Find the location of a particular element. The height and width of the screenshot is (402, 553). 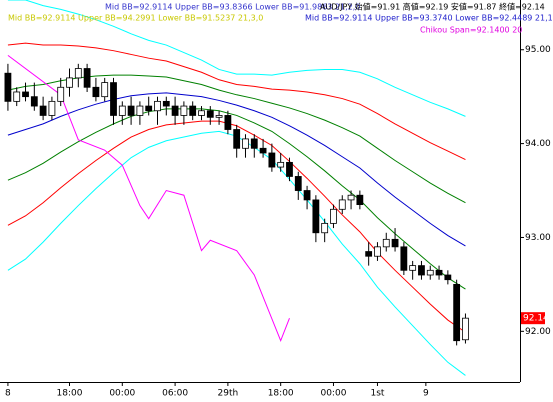

x-tick-label: 1st is located at coordinates (377, 394).